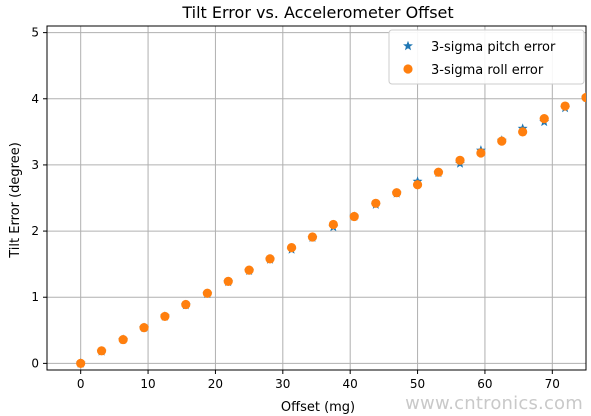 Image resolution: width=591 pixels, height=416 pixels. Describe the element at coordinates (35, 99) in the screenshot. I see `y-tick-label: 4` at that location.